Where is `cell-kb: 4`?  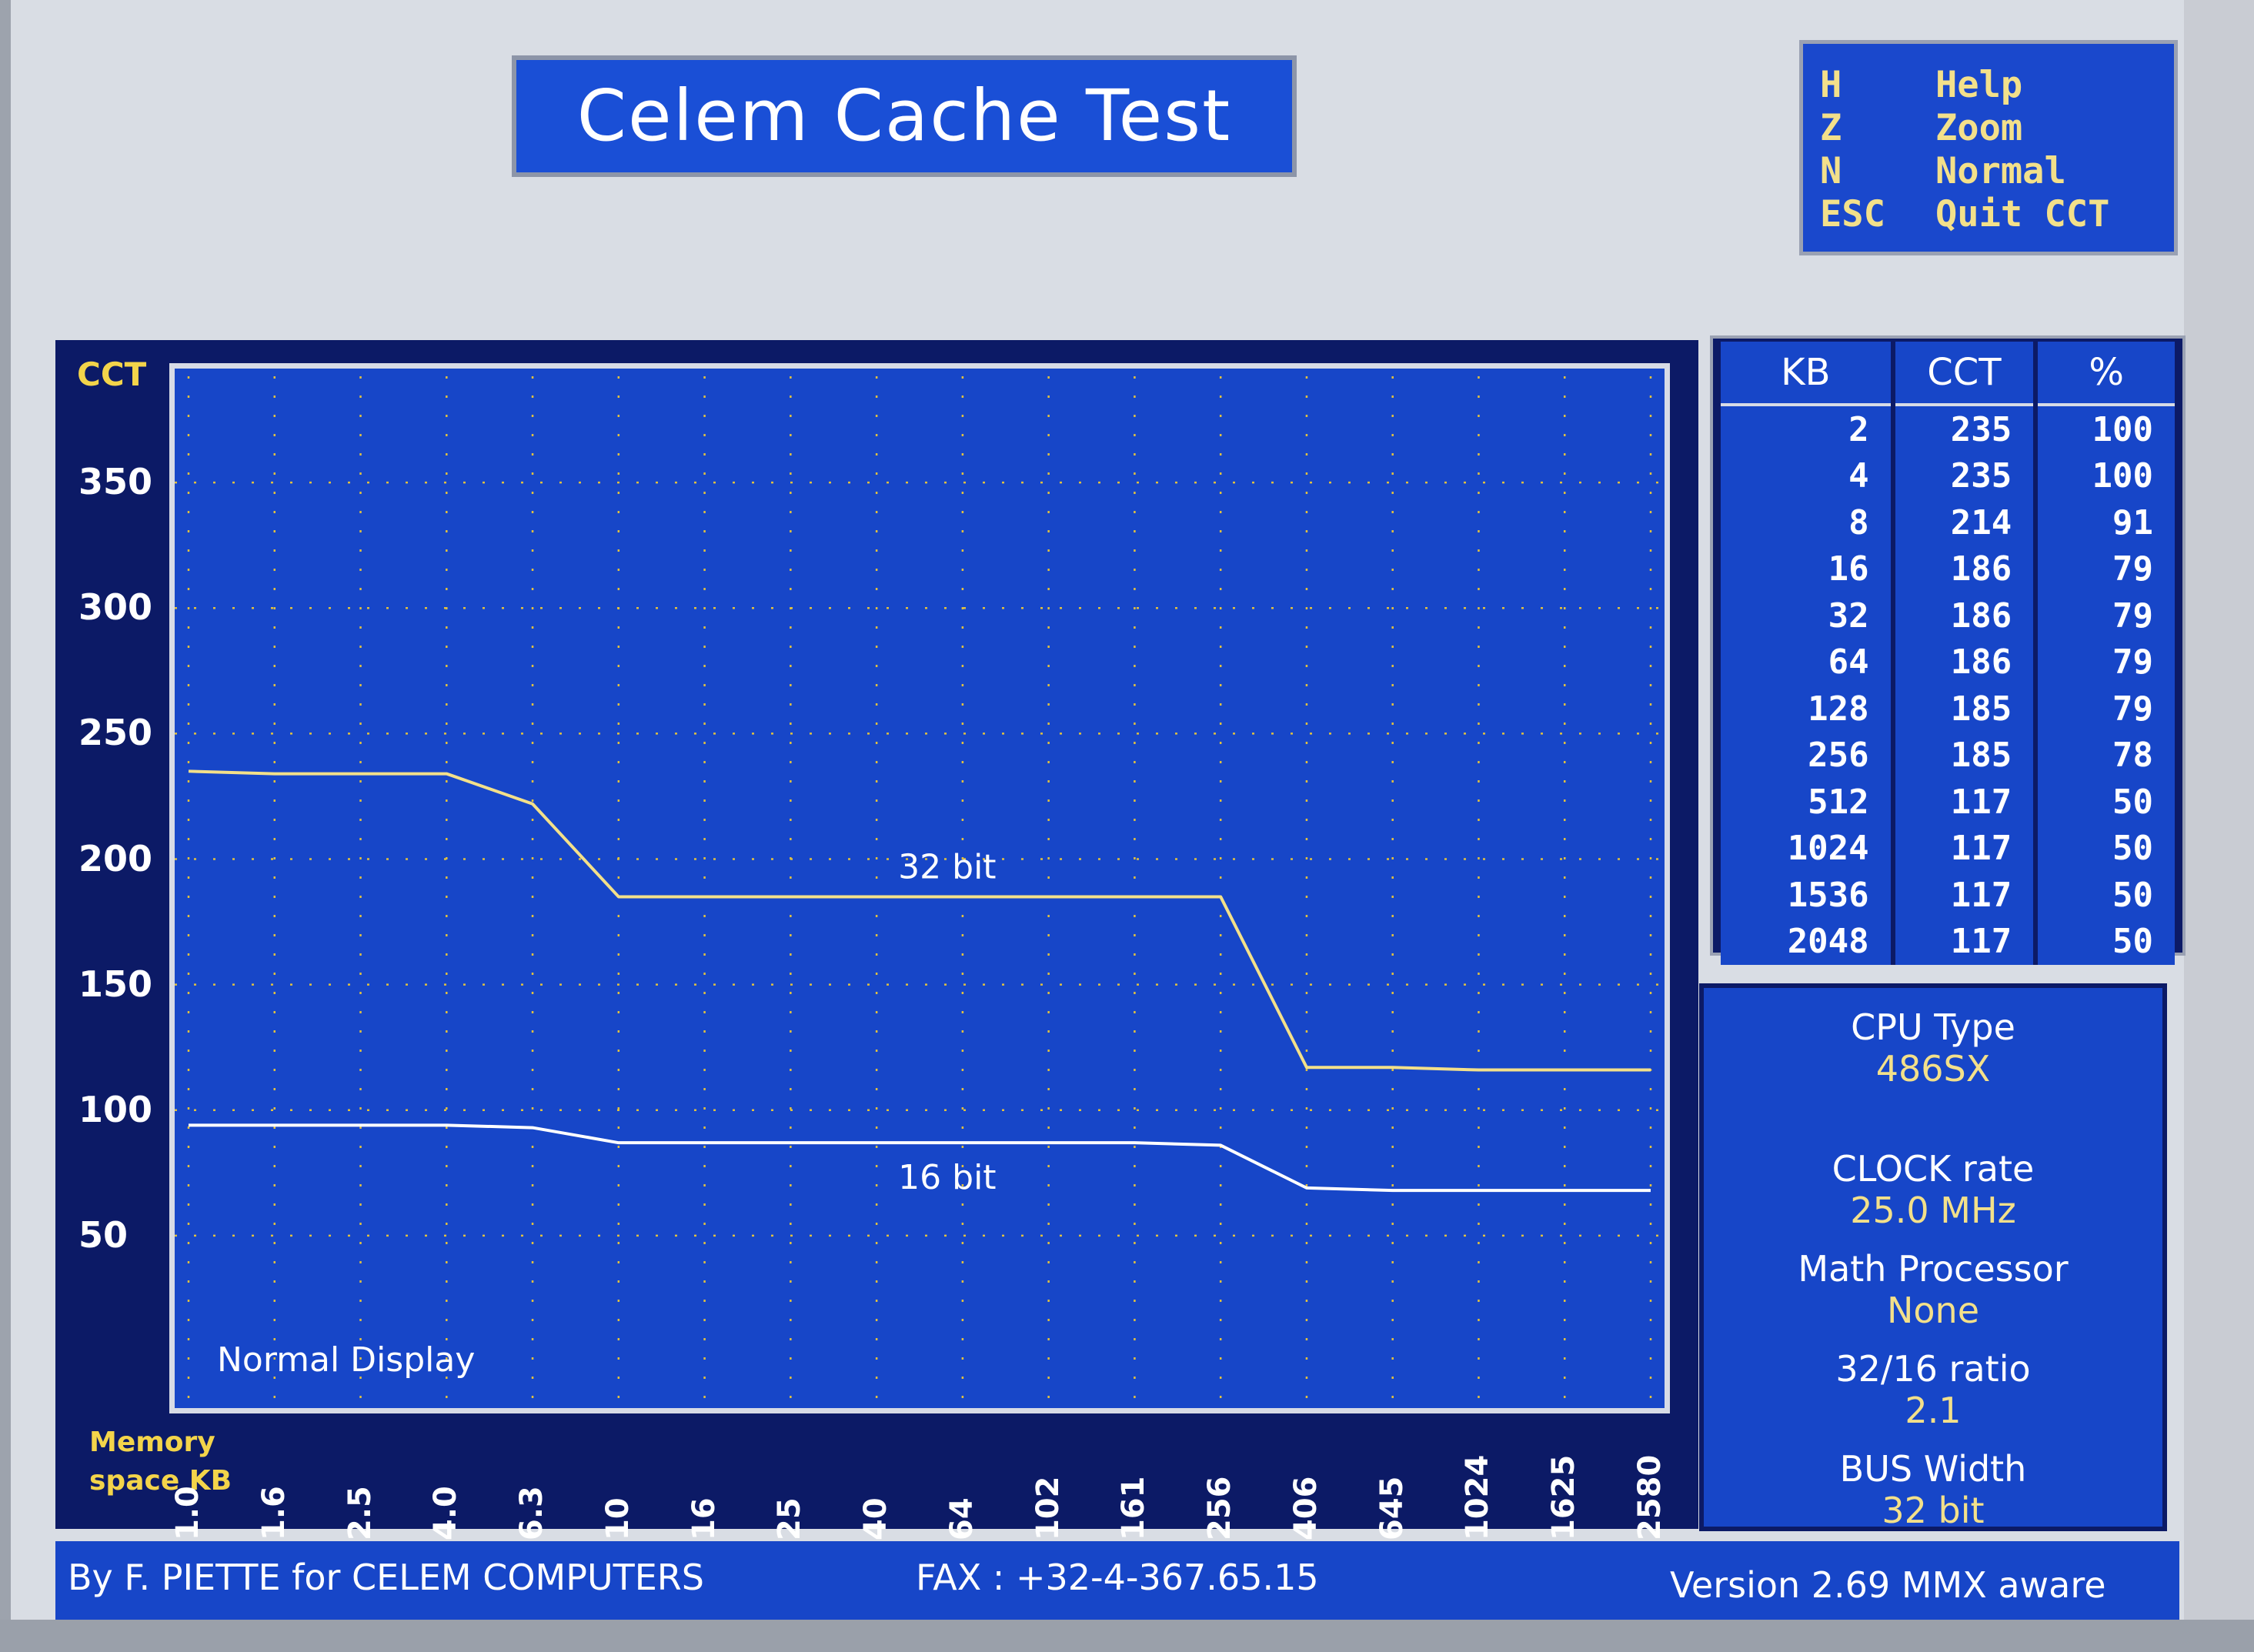 cell-kb: 4 is located at coordinates (1807, 475).